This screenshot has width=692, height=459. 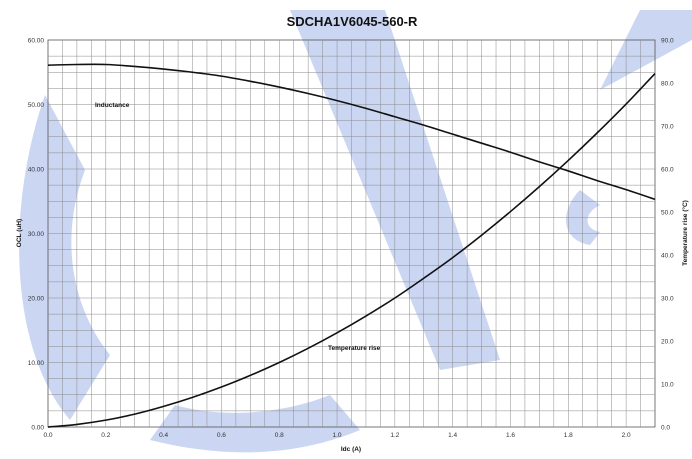 I want to click on y-left-tick-label: 50.00, so click(x=36, y=105).